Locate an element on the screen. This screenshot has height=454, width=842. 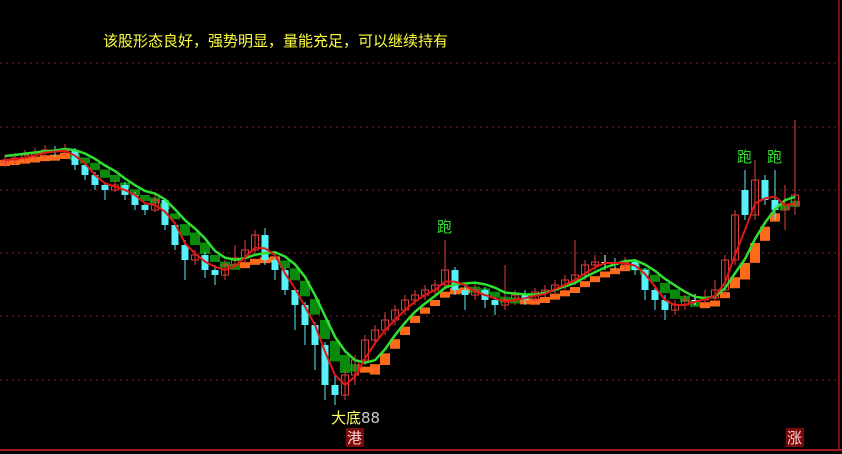
tag-label: 涨 is located at coordinates (794, 438).